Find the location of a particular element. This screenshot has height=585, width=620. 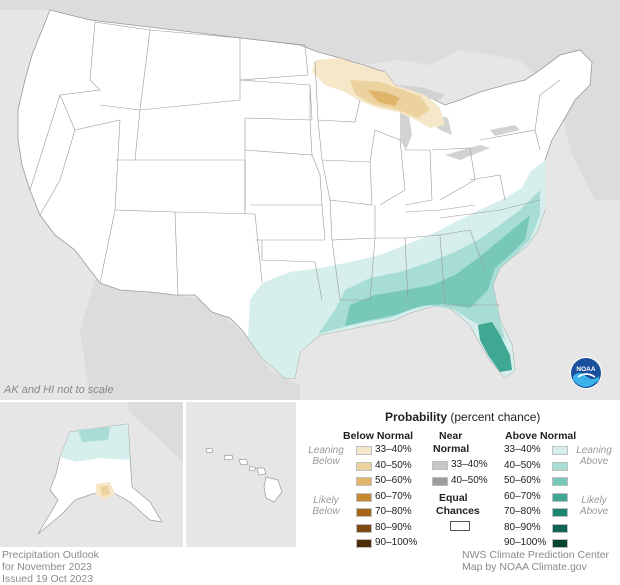

below-normal-50-60-region is located at coordinates (384, 98).